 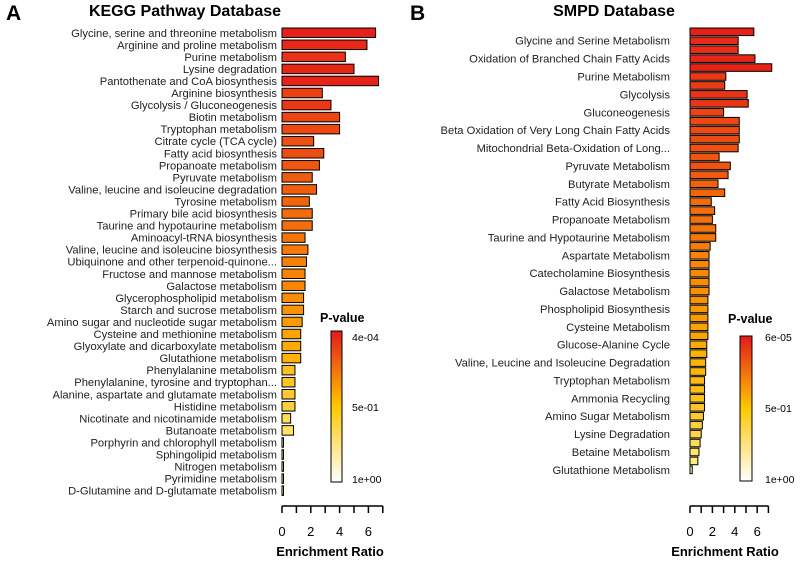 What do you see at coordinates (216, 142) in the screenshot?
I see `panel-a-category-label: Citrate cycle (TCA cycle)` at bounding box center [216, 142].